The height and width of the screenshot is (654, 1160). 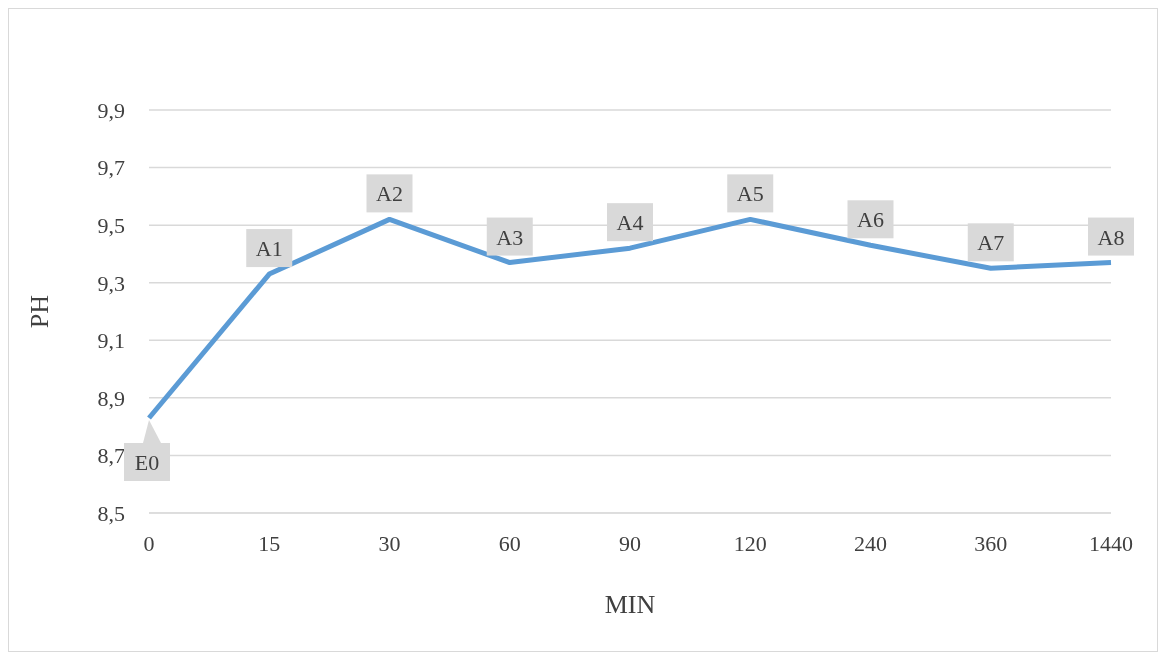 What do you see at coordinates (991, 543) in the screenshot?
I see `x-tick-label: 360` at bounding box center [991, 543].